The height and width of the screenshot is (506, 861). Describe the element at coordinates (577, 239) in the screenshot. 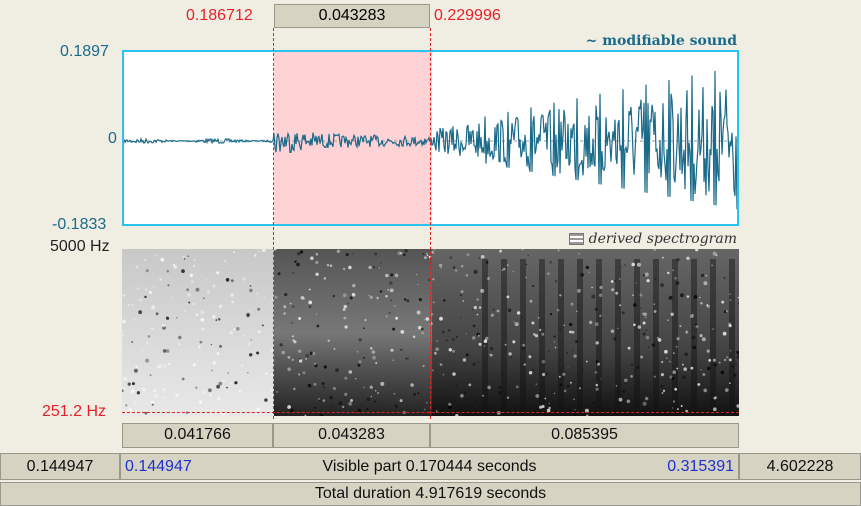

I see `spectrogram-icon` at that location.